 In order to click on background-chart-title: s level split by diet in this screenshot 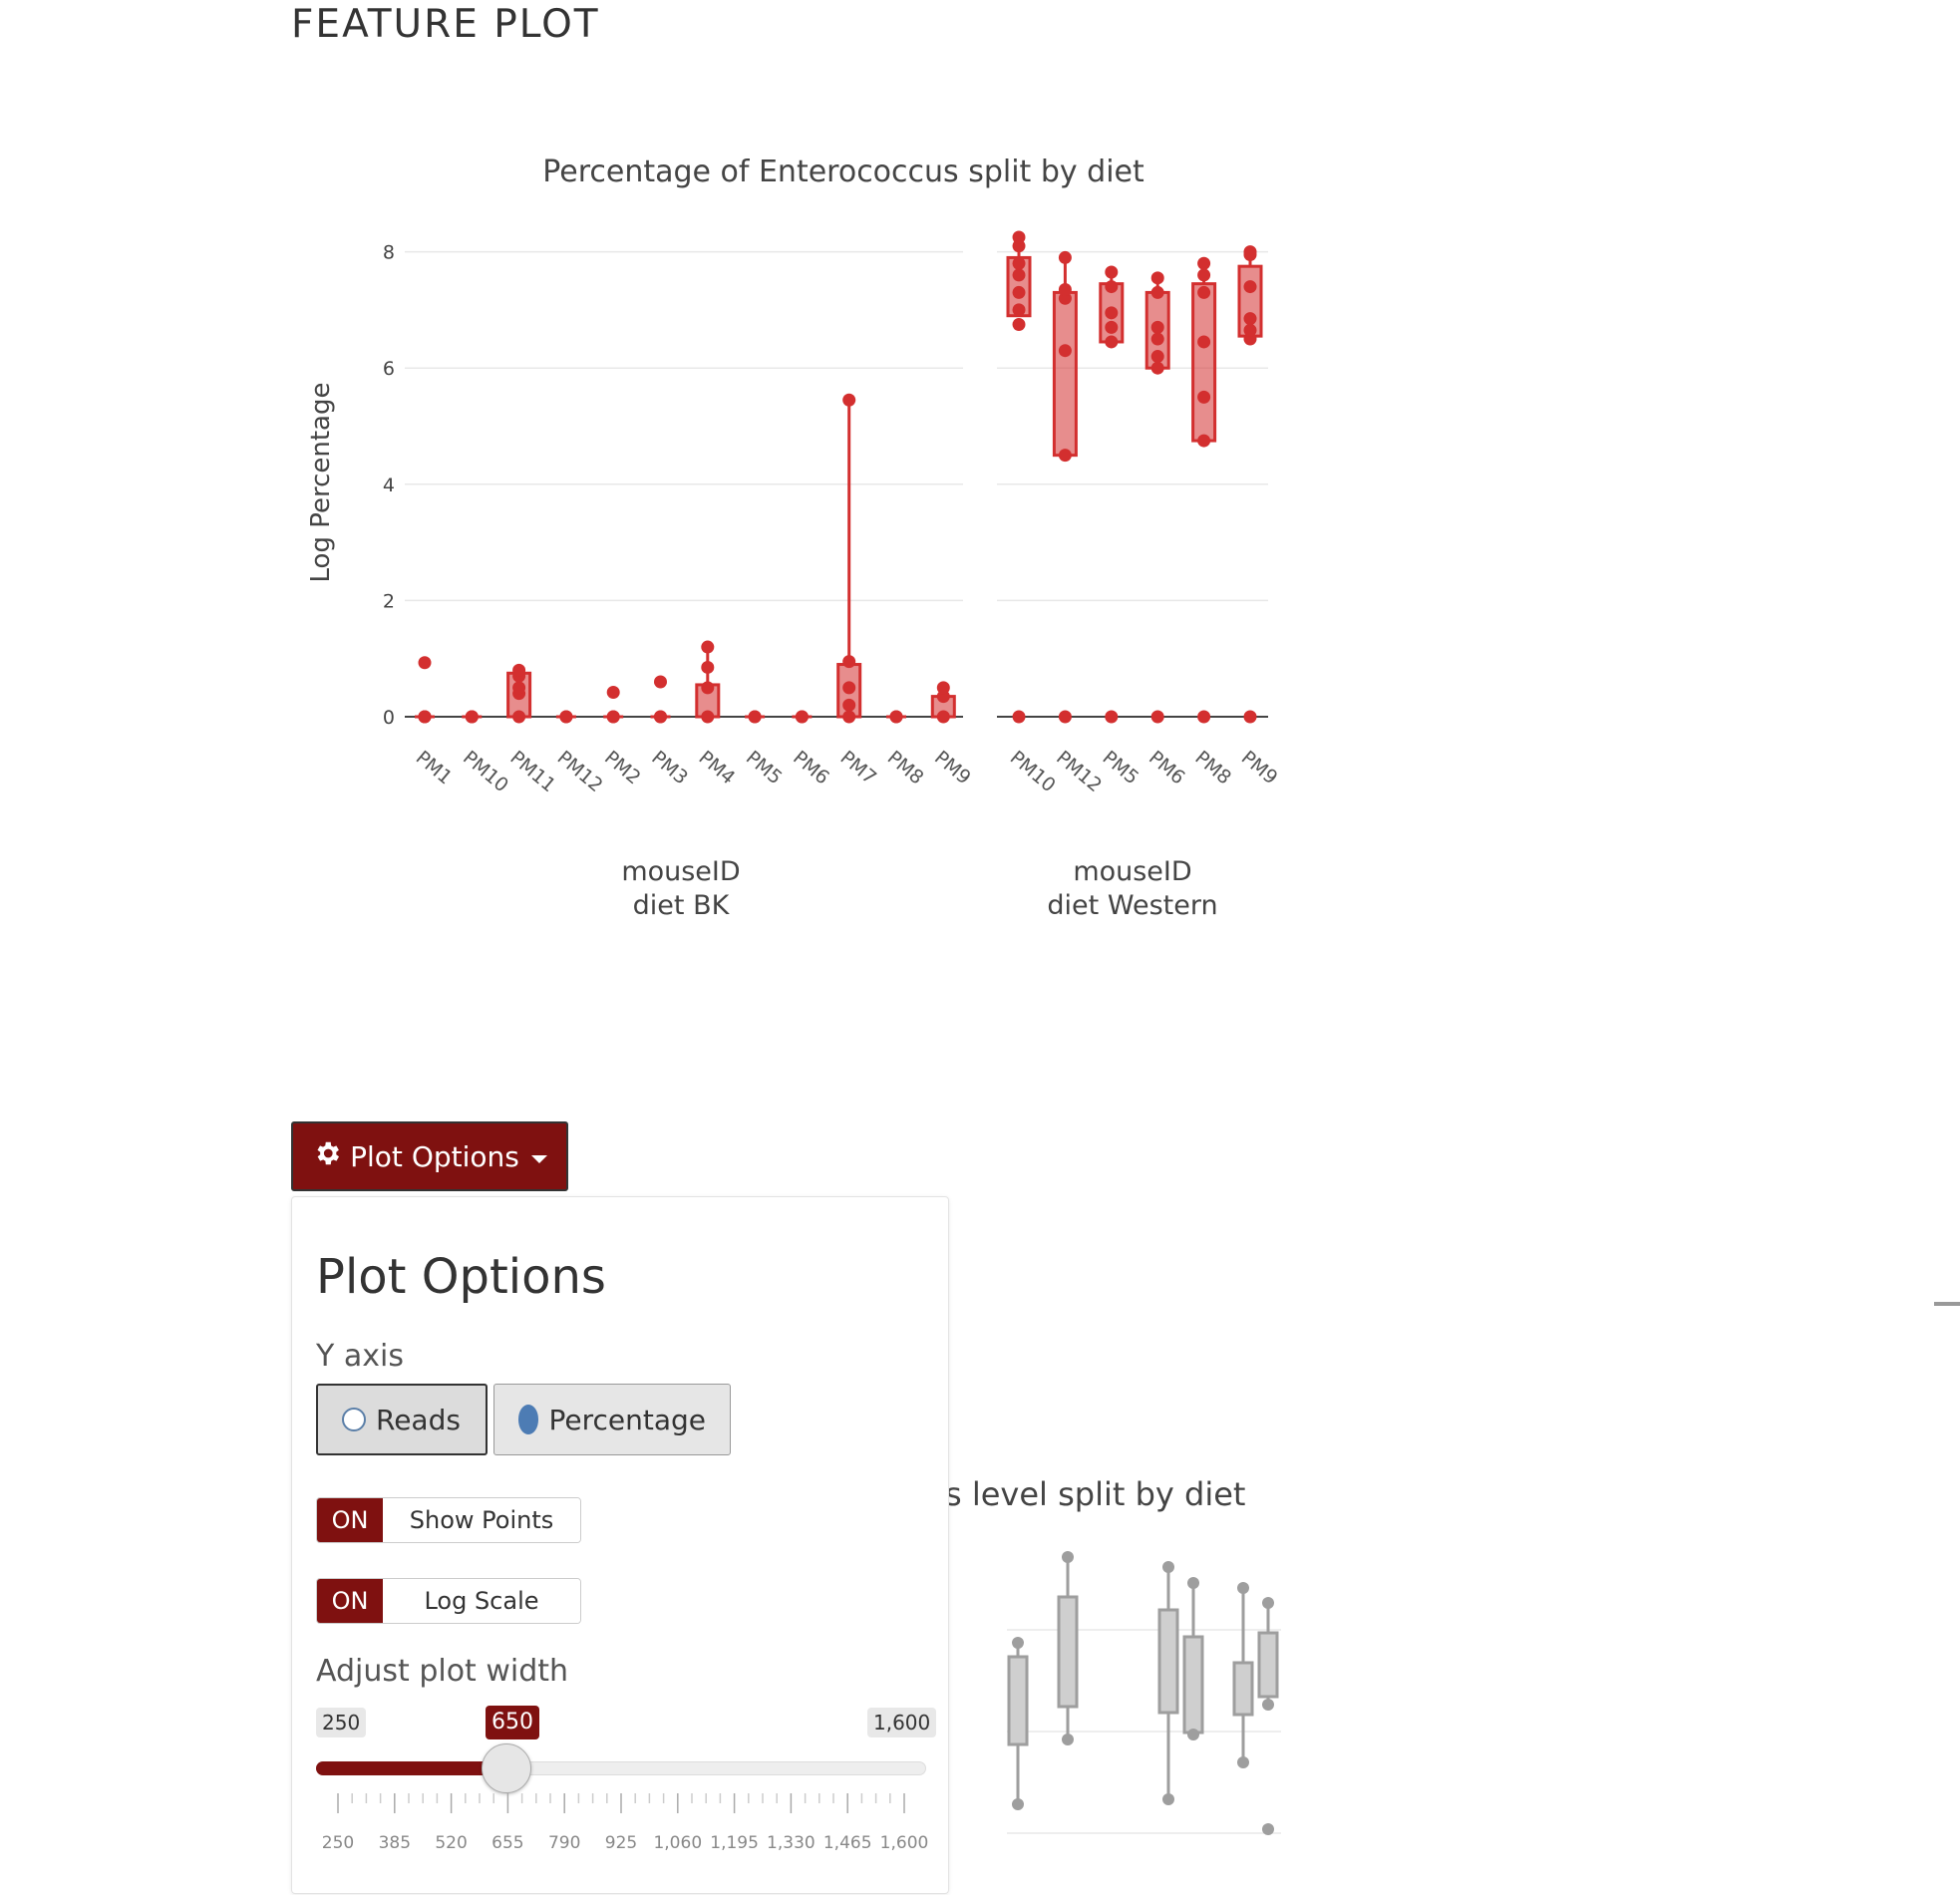, I will do `click(1095, 1494)`.